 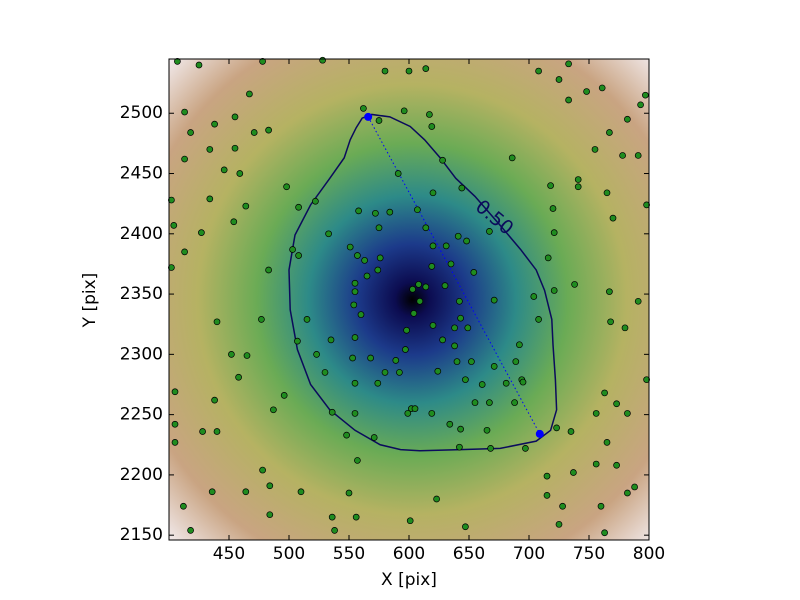 What do you see at coordinates (349, 554) in the screenshot?
I see `x-tick-label: 550` at bounding box center [349, 554].